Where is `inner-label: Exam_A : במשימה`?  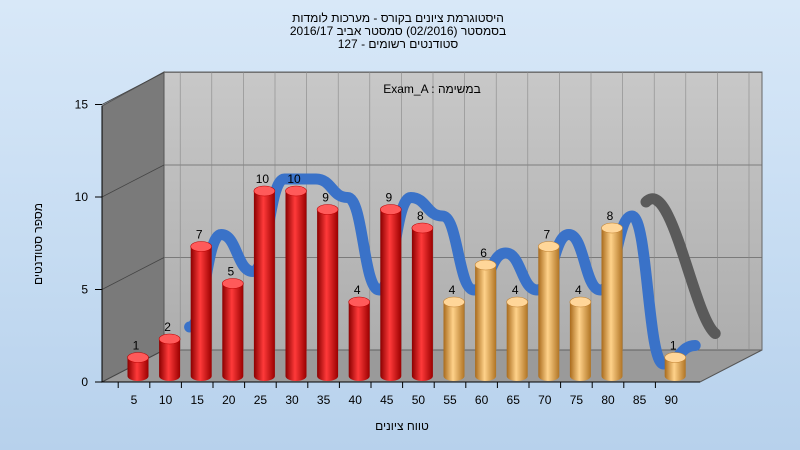 inner-label: Exam_A : במשימה is located at coordinates (432, 89).